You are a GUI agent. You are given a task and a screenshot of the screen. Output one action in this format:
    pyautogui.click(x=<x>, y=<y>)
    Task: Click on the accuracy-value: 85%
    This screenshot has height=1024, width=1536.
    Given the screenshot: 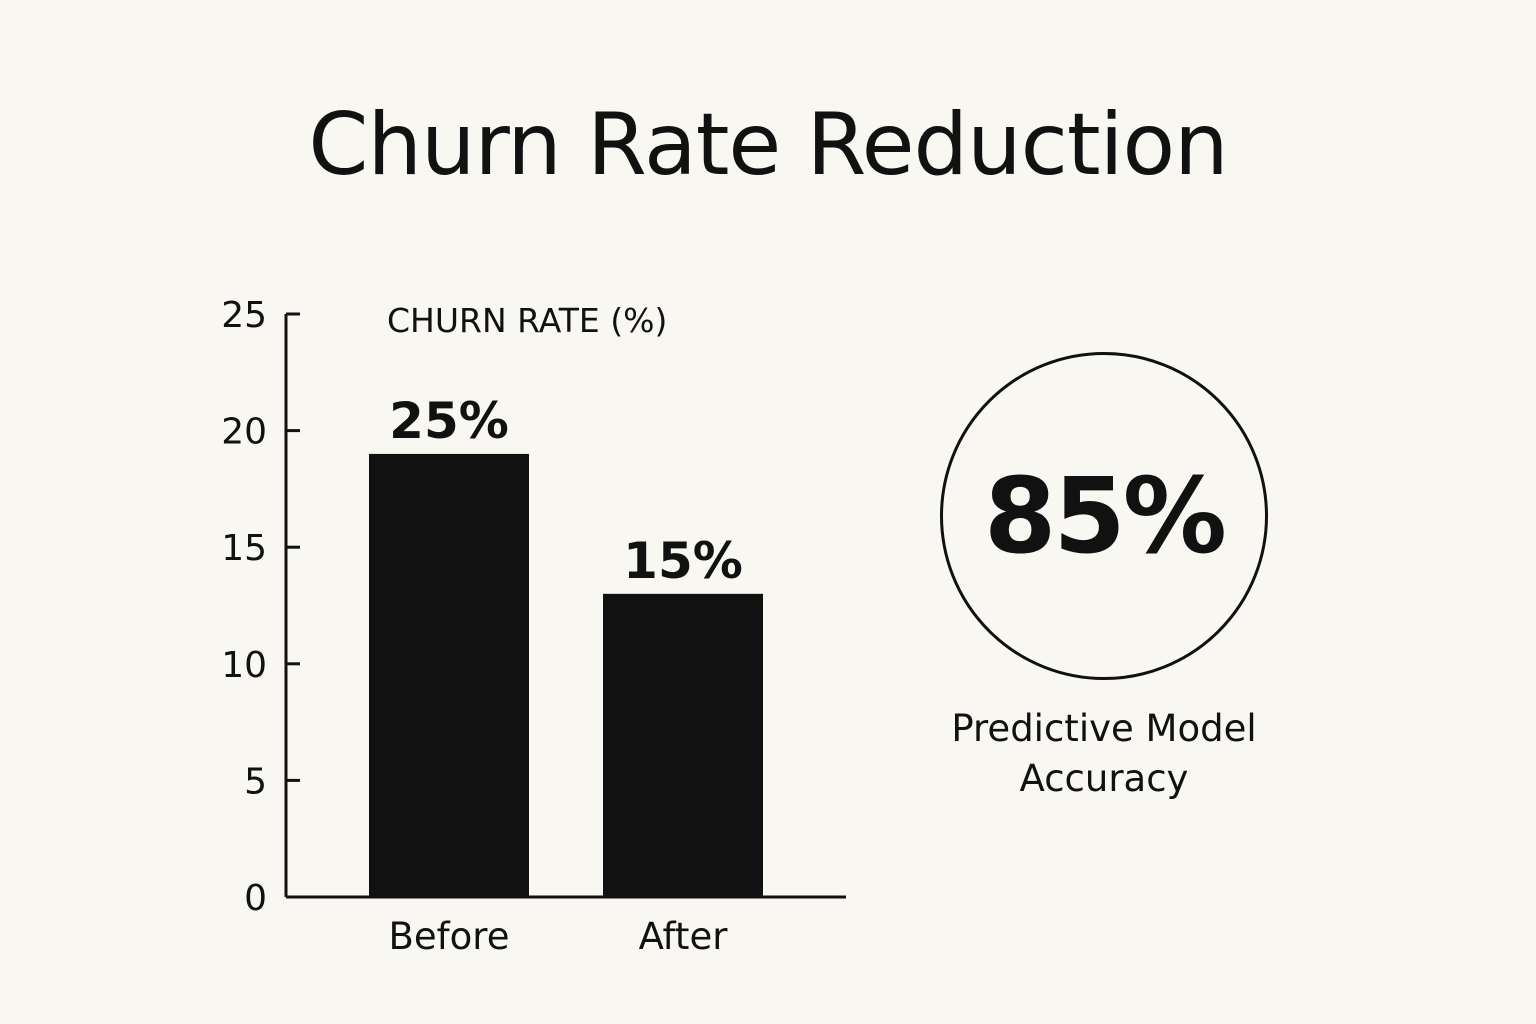 What is the action you would take?
    pyautogui.click(x=1105, y=516)
    